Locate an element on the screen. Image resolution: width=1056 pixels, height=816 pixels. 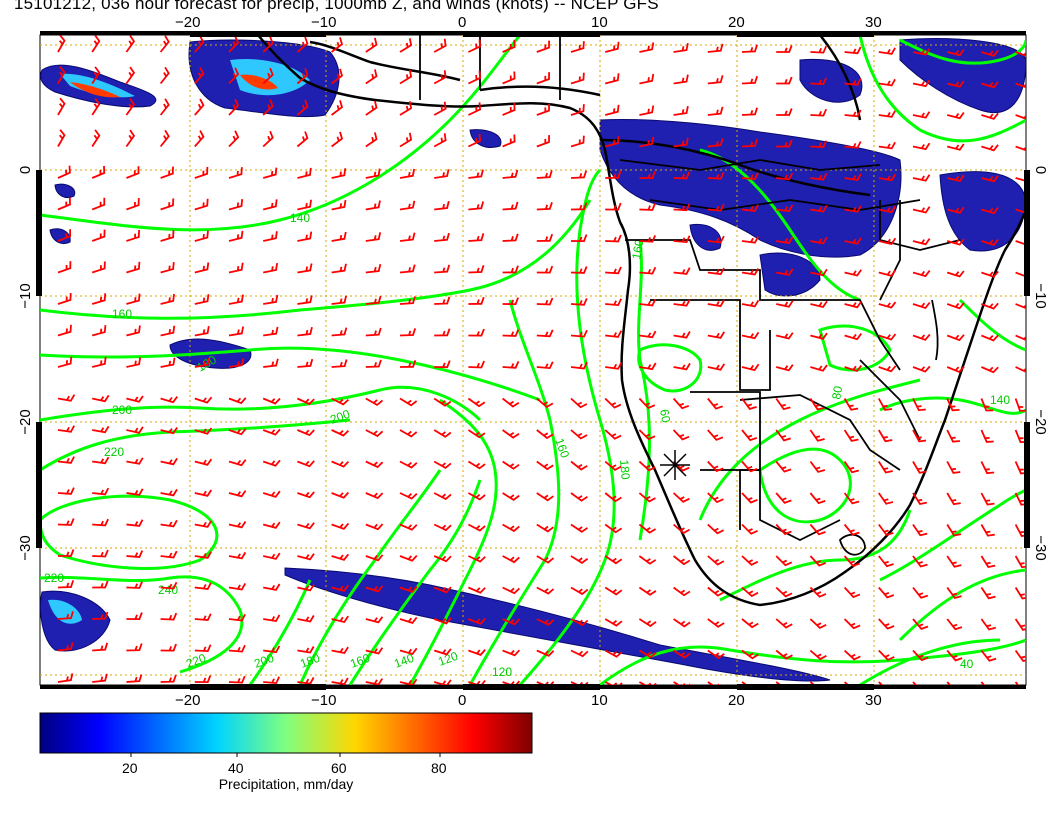
contour-label: 220 is located at coordinates (114, 452).